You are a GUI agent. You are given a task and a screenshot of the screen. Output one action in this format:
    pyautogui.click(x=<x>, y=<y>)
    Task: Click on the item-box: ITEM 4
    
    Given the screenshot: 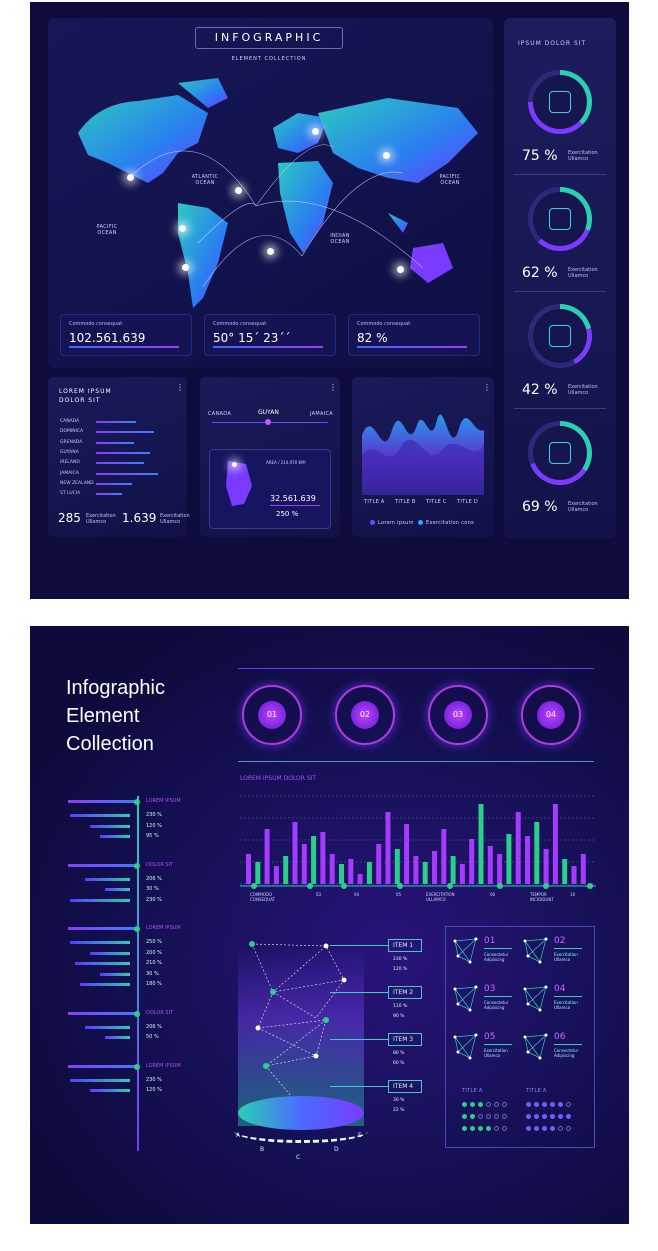 What is the action you would take?
    pyautogui.click(x=405, y=1086)
    